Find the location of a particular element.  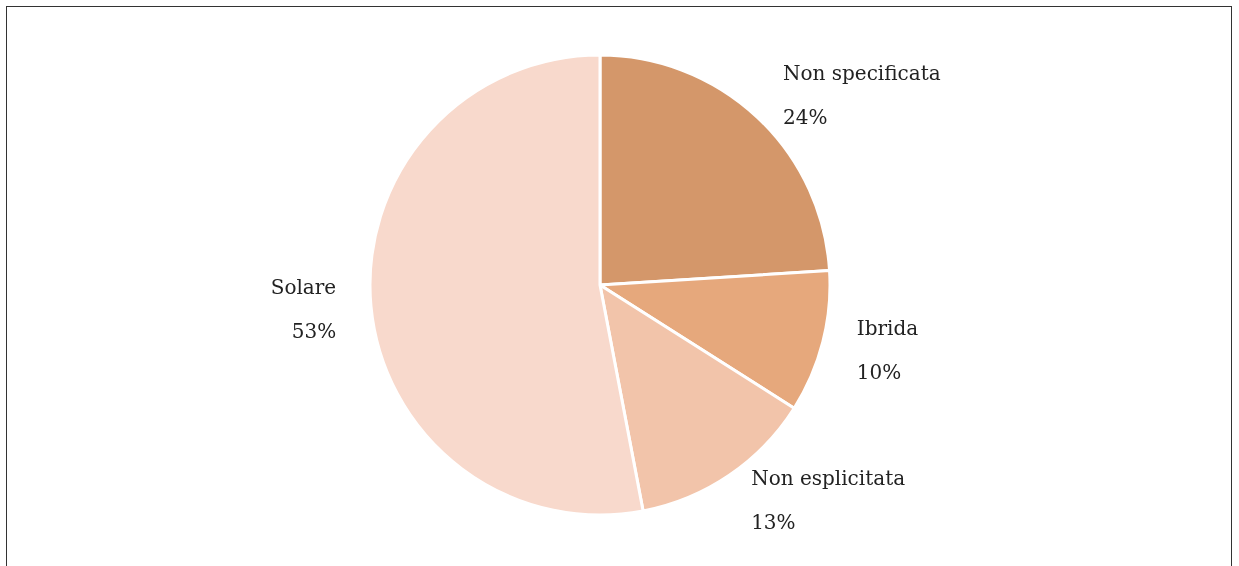

slice-label: Solare is located at coordinates (303, 287).